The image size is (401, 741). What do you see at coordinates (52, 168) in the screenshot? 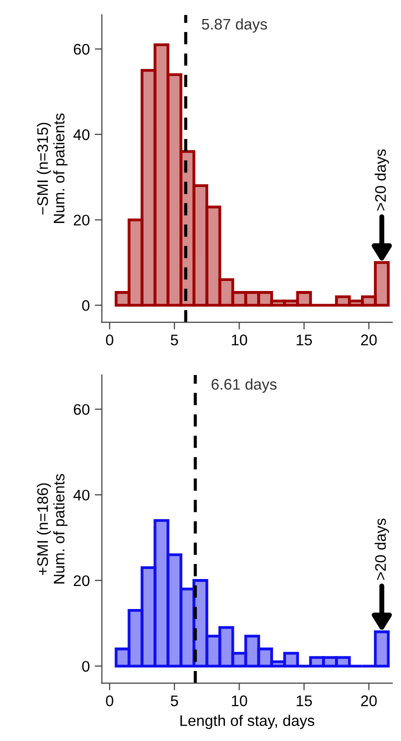
I see `y-axis-title: −SMI (n=315) Num. of patients` at bounding box center [52, 168].